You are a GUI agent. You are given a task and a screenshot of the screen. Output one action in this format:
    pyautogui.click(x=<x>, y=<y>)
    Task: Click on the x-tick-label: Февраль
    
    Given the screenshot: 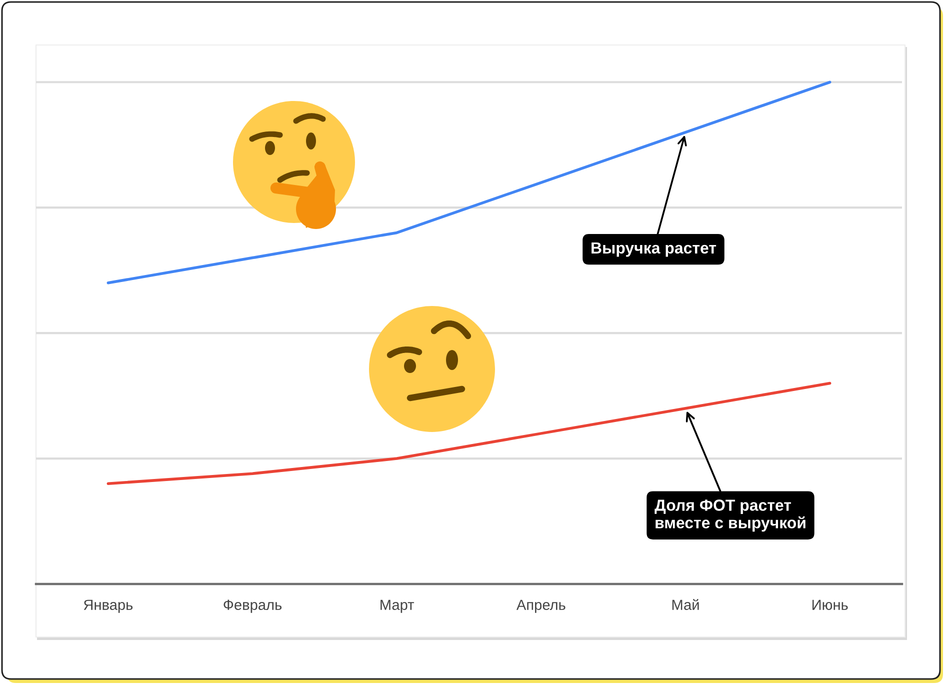 What is the action you would take?
    pyautogui.click(x=253, y=606)
    